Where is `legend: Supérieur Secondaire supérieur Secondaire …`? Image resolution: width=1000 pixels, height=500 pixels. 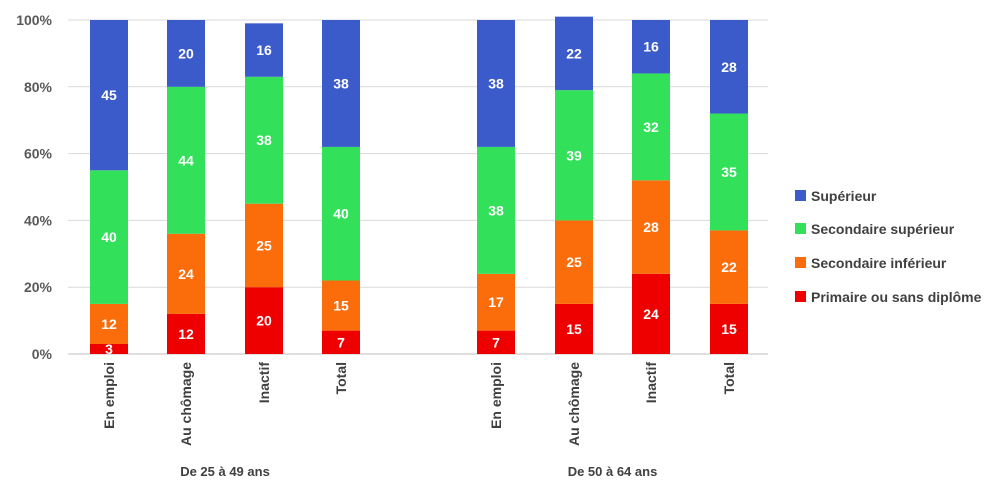 legend: Supérieur Secondaire supérieur Secondaire … is located at coordinates (888, 246).